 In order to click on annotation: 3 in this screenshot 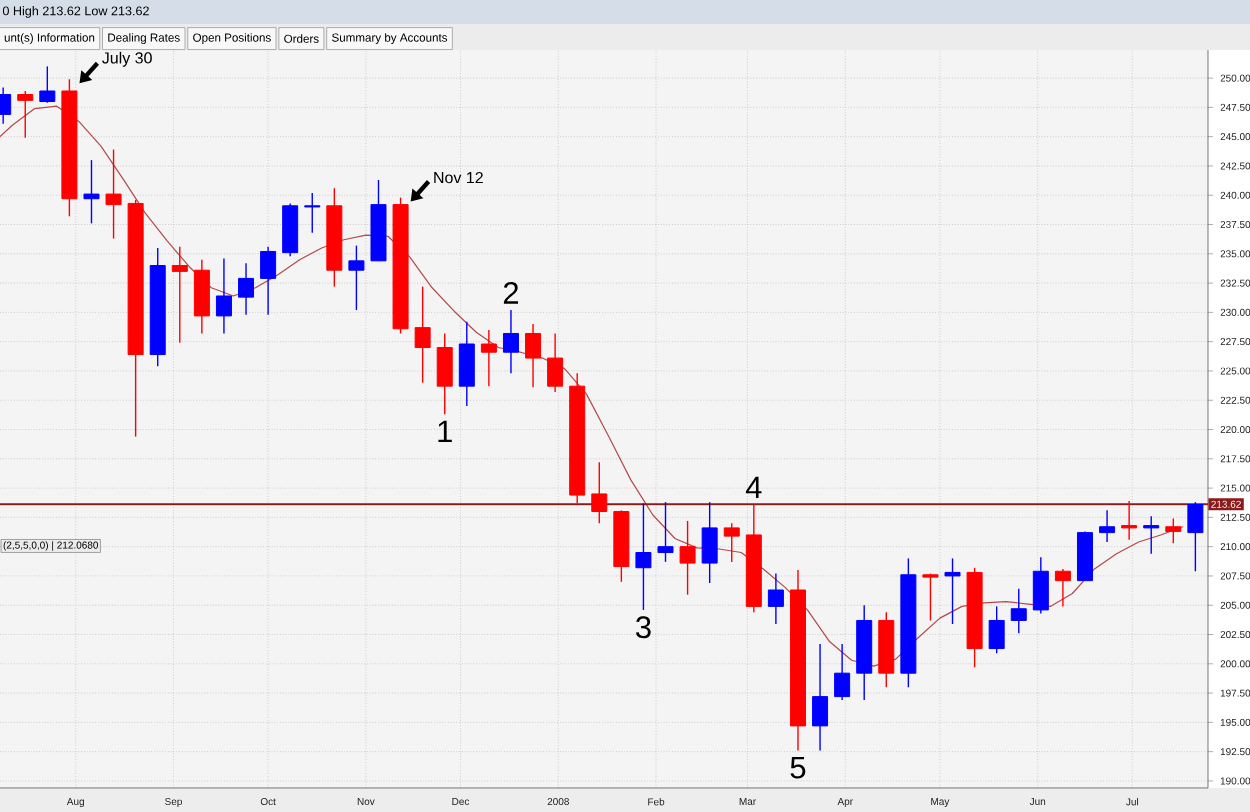, I will do `click(643, 627)`.